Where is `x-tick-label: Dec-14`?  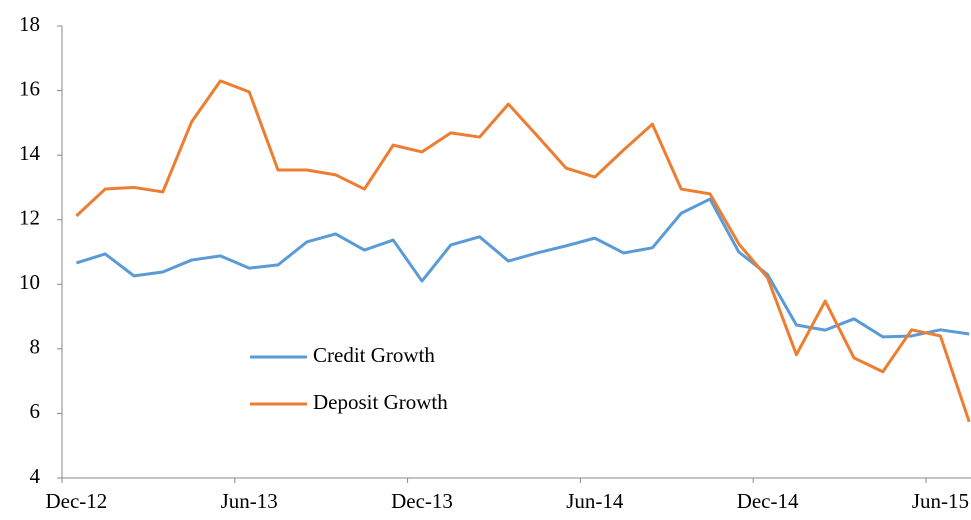
x-tick-label: Dec-14 is located at coordinates (768, 501).